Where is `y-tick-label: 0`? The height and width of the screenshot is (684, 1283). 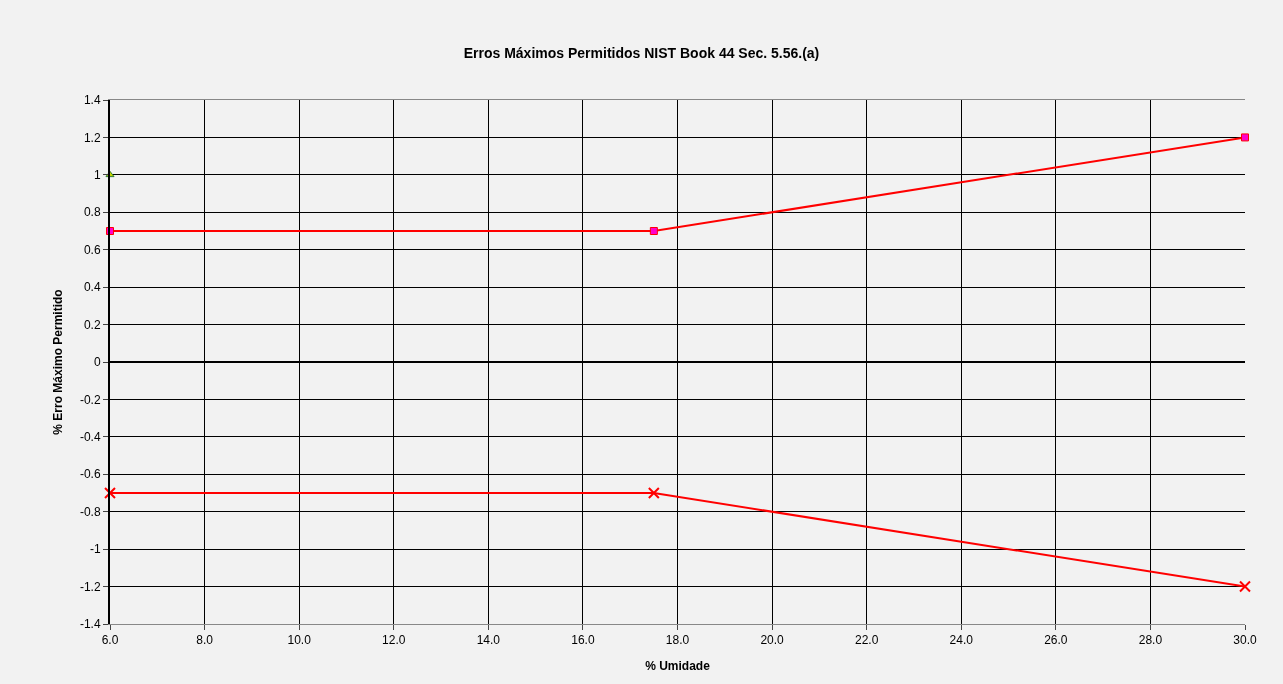 y-tick-label: 0 is located at coordinates (97, 362).